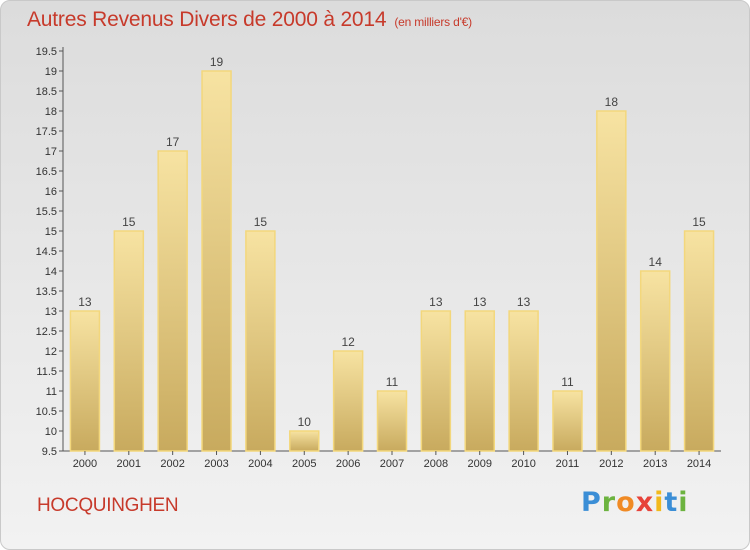 Image resolution: width=750 pixels, height=550 pixels. Describe the element at coordinates (46, 252) in the screenshot. I see `y-tick-label: 14.5` at that location.